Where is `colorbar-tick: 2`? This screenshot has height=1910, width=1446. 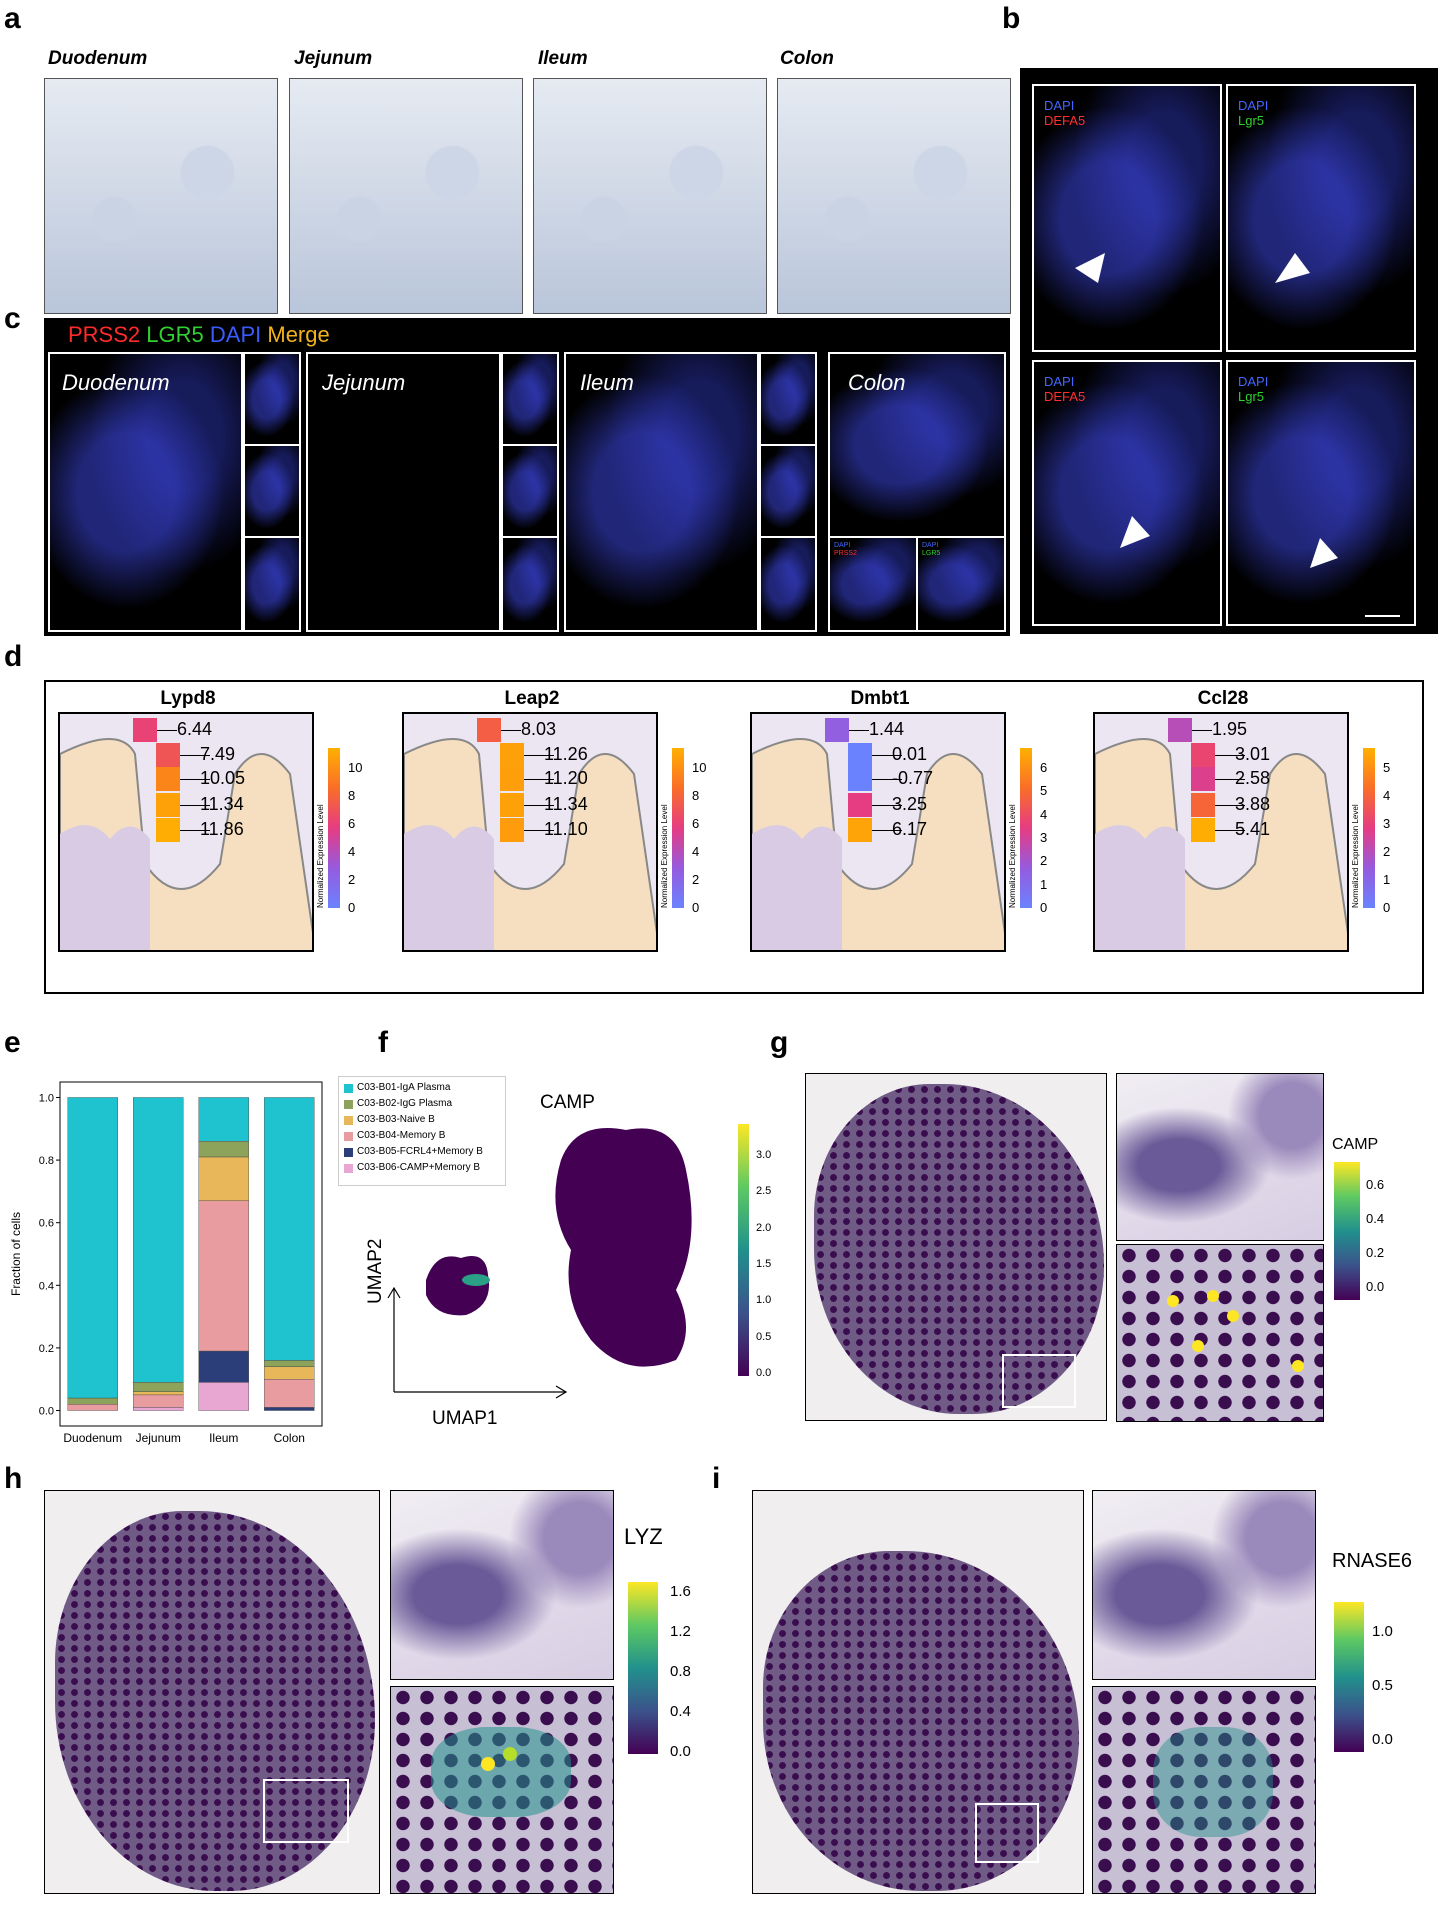 colorbar-tick: 2 is located at coordinates (1044, 861).